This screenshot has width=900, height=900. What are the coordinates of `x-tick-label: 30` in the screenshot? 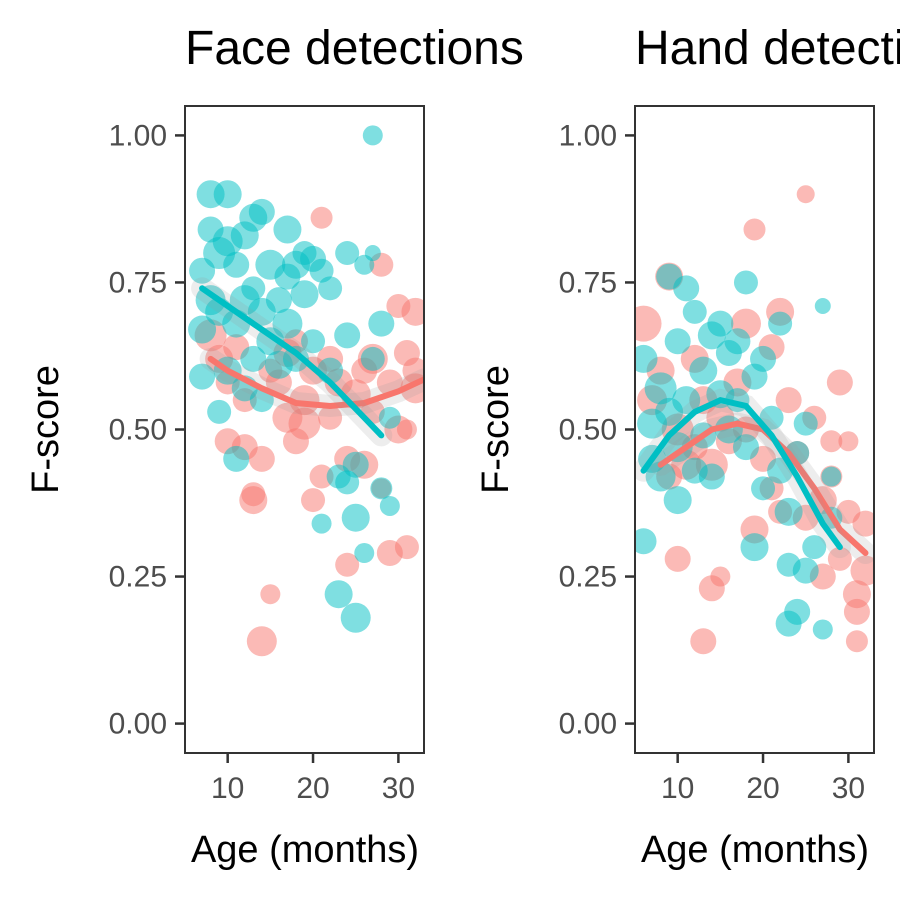 It's located at (848, 788).